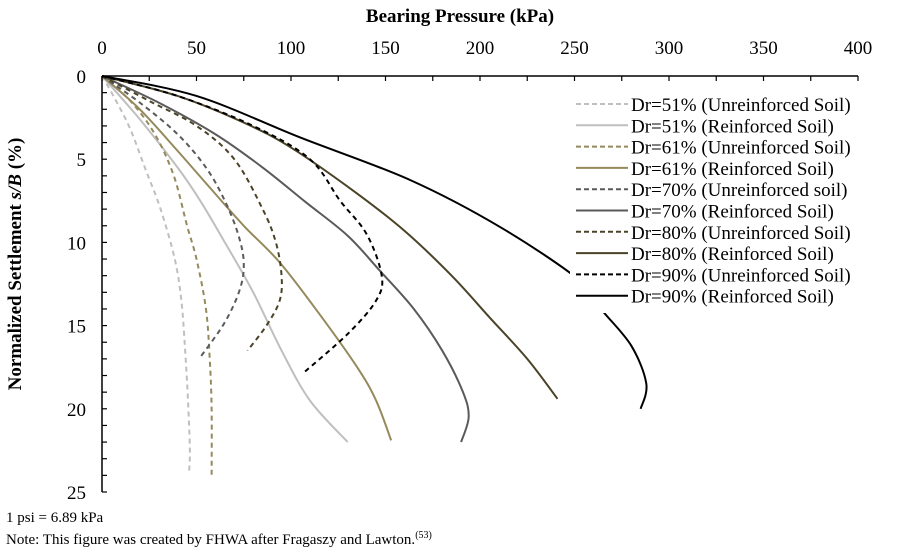 Image resolution: width=907 pixels, height=552 pixels. I want to click on conversion-note: 1 psi = 6.89 kPa, so click(54, 518).